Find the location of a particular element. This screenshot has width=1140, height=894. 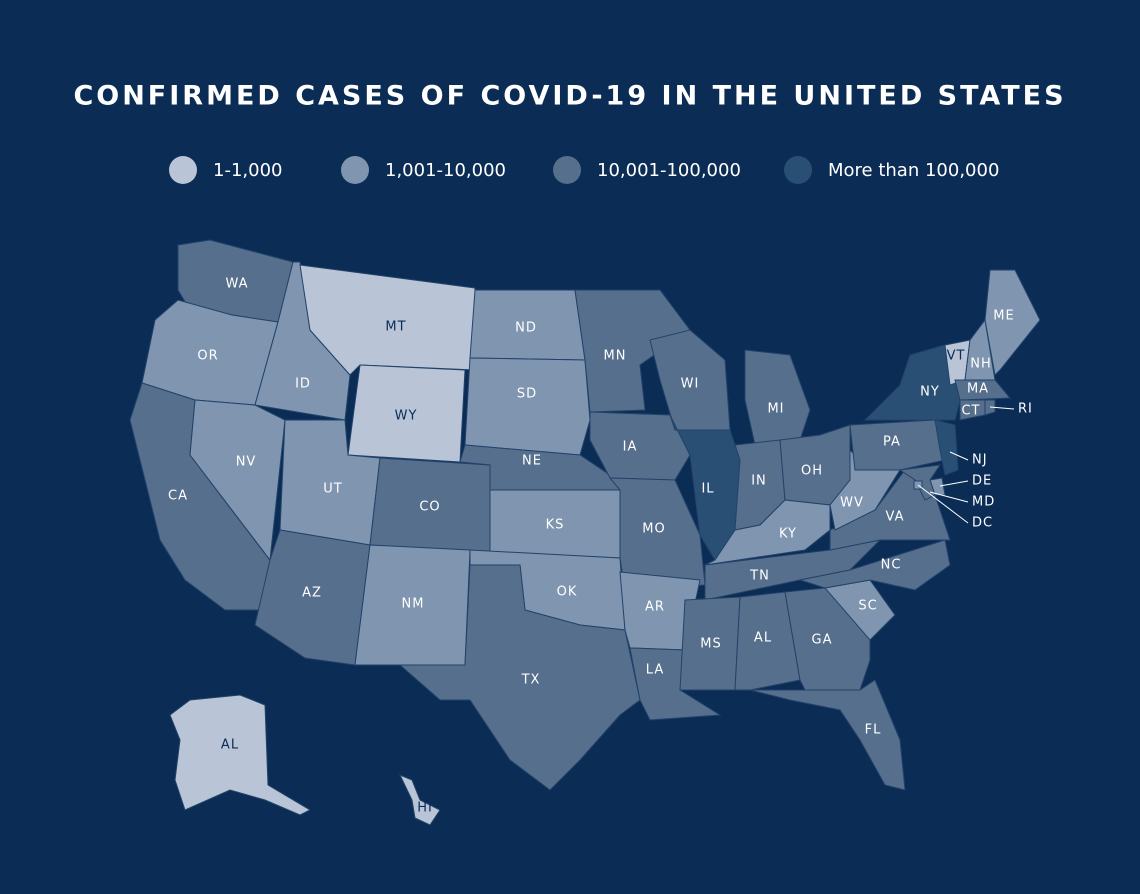

state-label: OR is located at coordinates (207, 356).